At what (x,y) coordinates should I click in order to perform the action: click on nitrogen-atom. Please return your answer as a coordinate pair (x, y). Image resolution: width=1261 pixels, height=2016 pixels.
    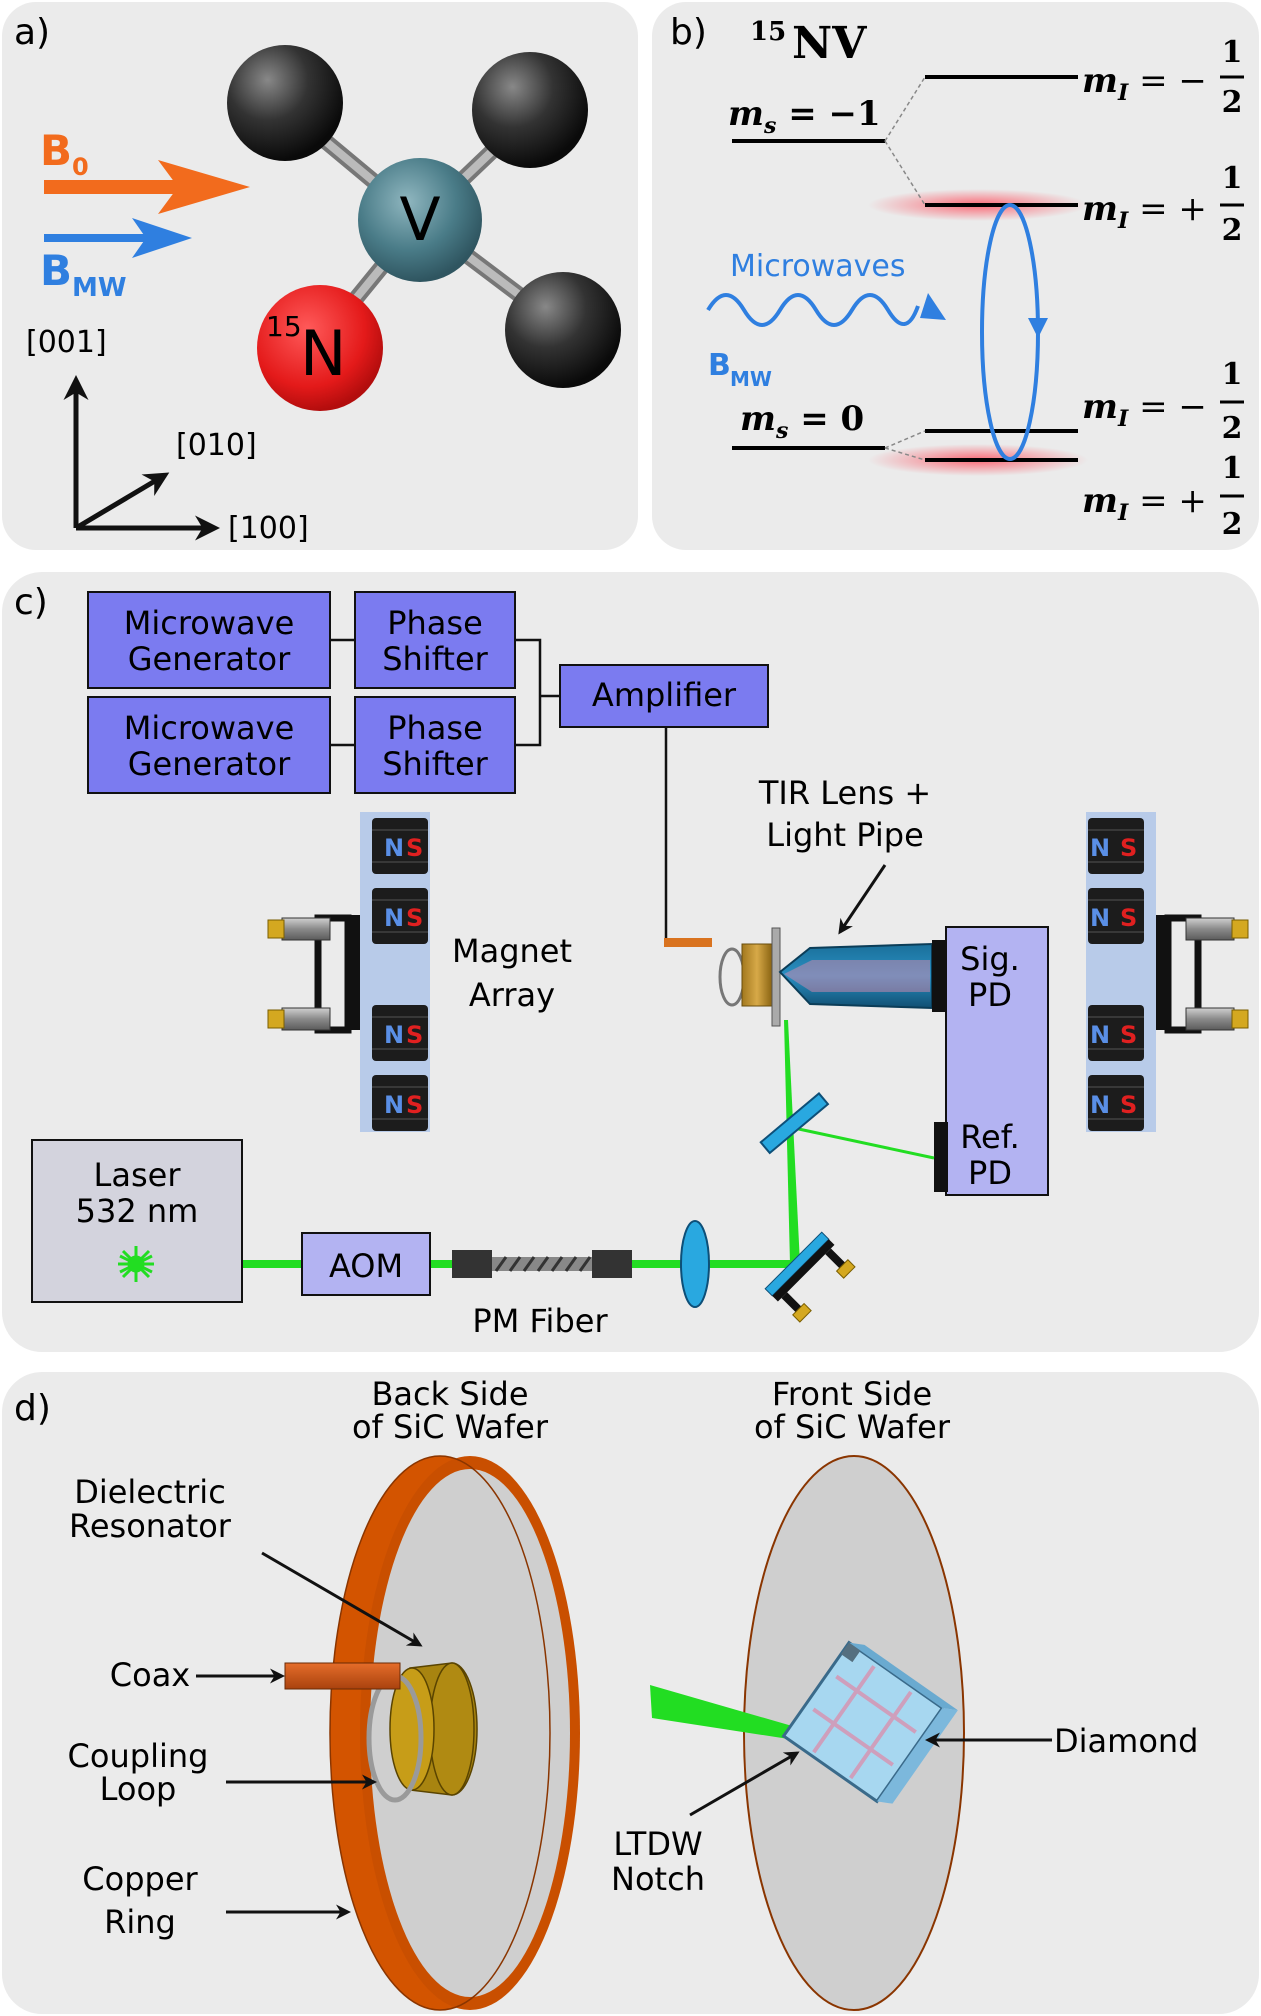
    Looking at the image, I should click on (320, 348).